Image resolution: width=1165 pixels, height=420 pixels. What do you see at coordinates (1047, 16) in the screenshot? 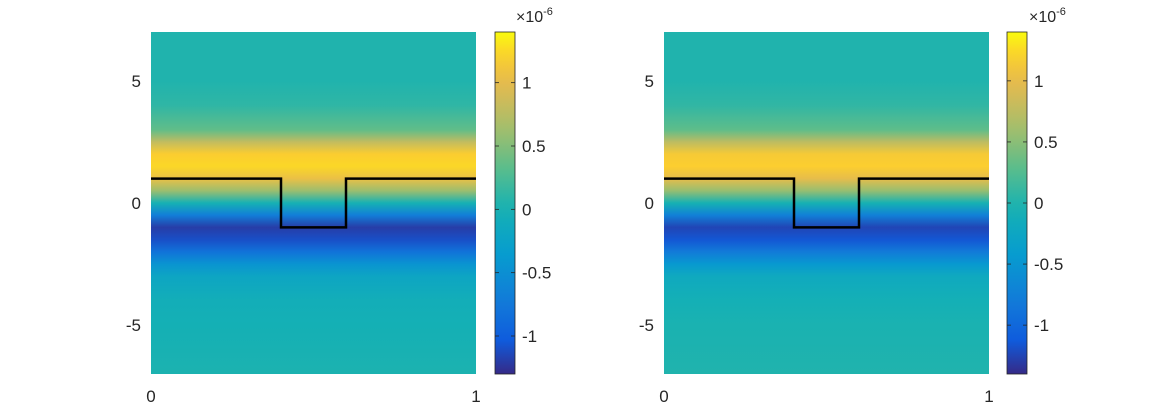
I see `colorbar-exponent-right: ×10⁻⁶` at bounding box center [1047, 16].